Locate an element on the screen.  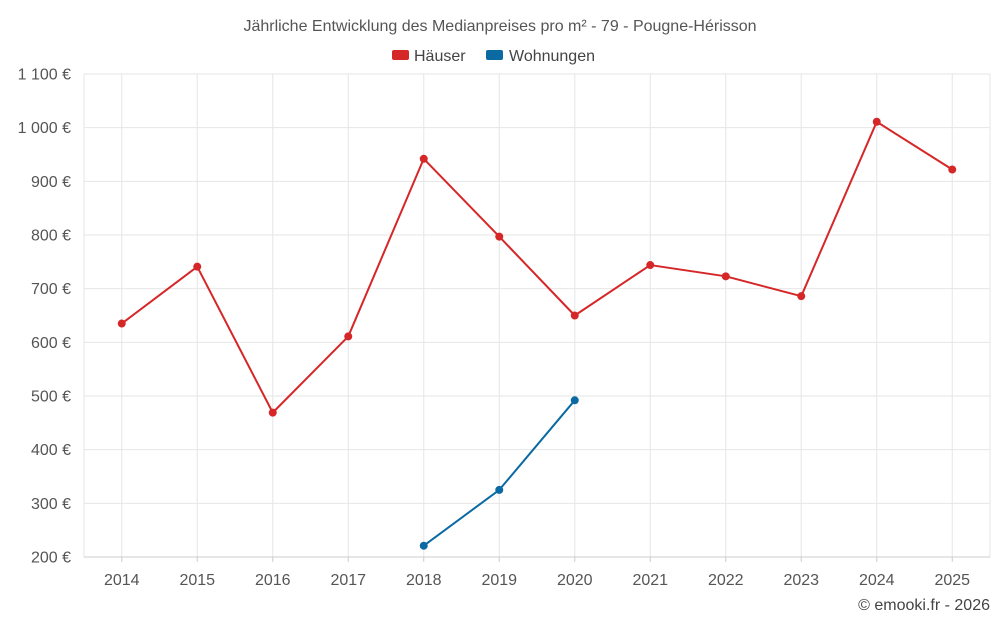
x-tick-label: 2024 is located at coordinates (877, 580).